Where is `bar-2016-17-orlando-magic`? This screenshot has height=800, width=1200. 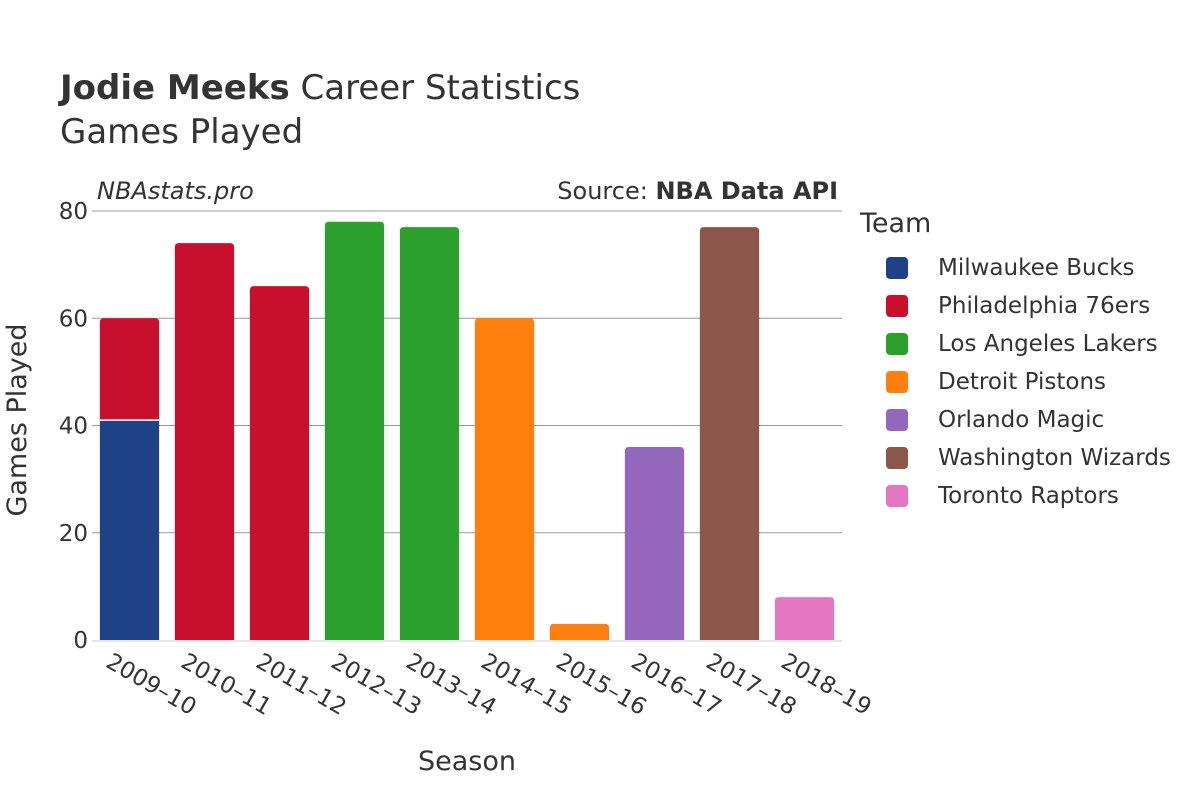 bar-2016-17-orlando-magic is located at coordinates (654, 543).